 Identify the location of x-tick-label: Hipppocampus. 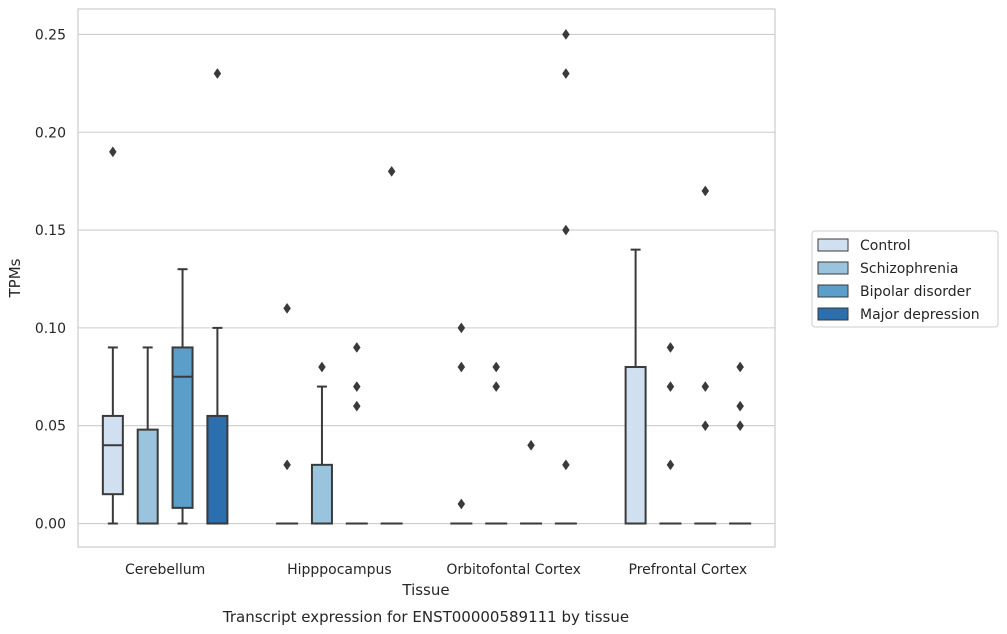
(339, 570).